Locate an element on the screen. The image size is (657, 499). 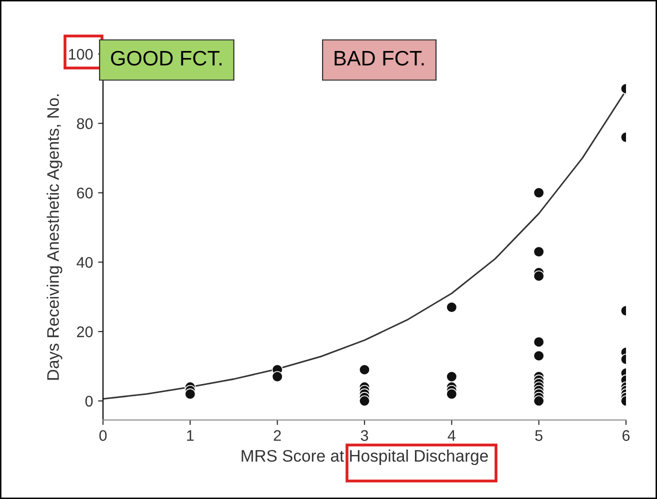
x-tick-label: 5 is located at coordinates (538, 435).